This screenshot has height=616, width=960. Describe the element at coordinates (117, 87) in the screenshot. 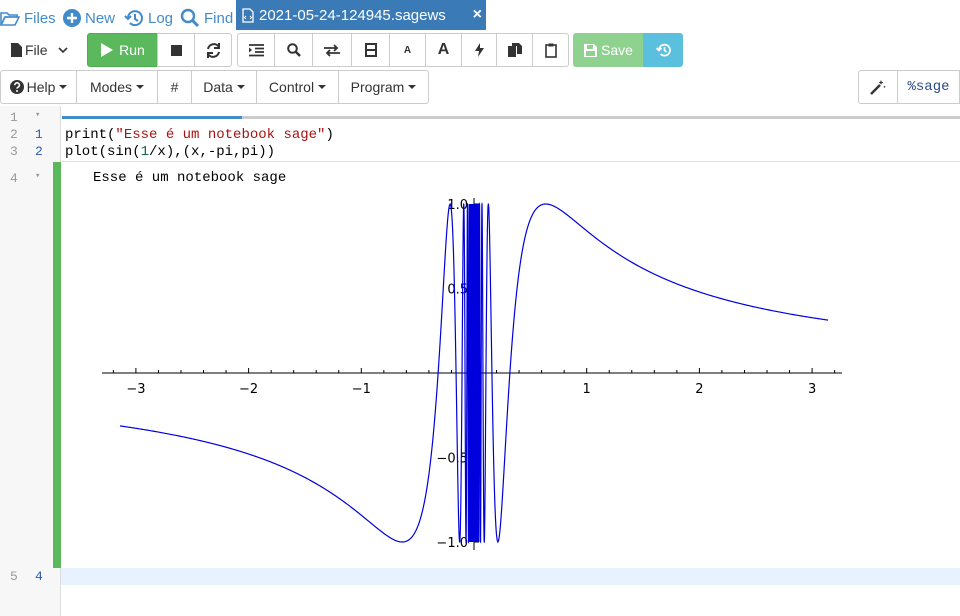

I see `modes-menu-button: Modes` at that location.